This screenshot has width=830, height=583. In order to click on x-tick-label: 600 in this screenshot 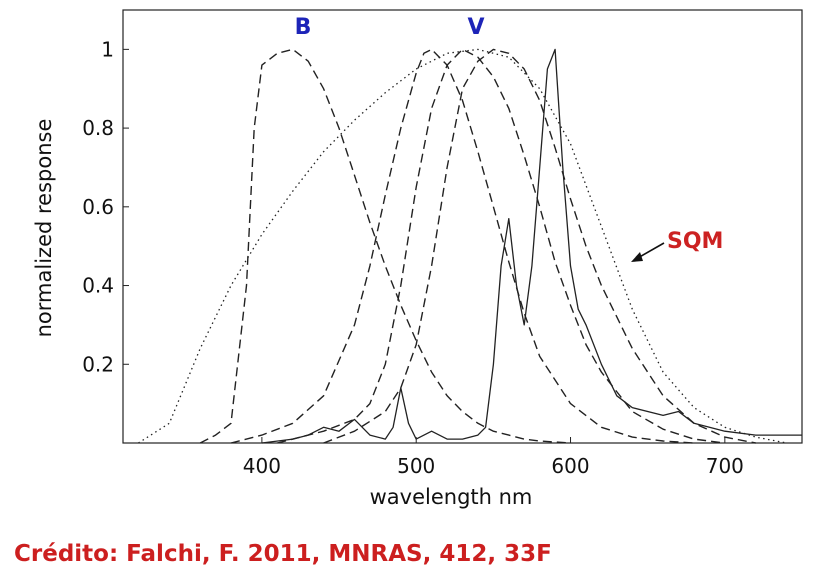, I will do `click(570, 466)`.